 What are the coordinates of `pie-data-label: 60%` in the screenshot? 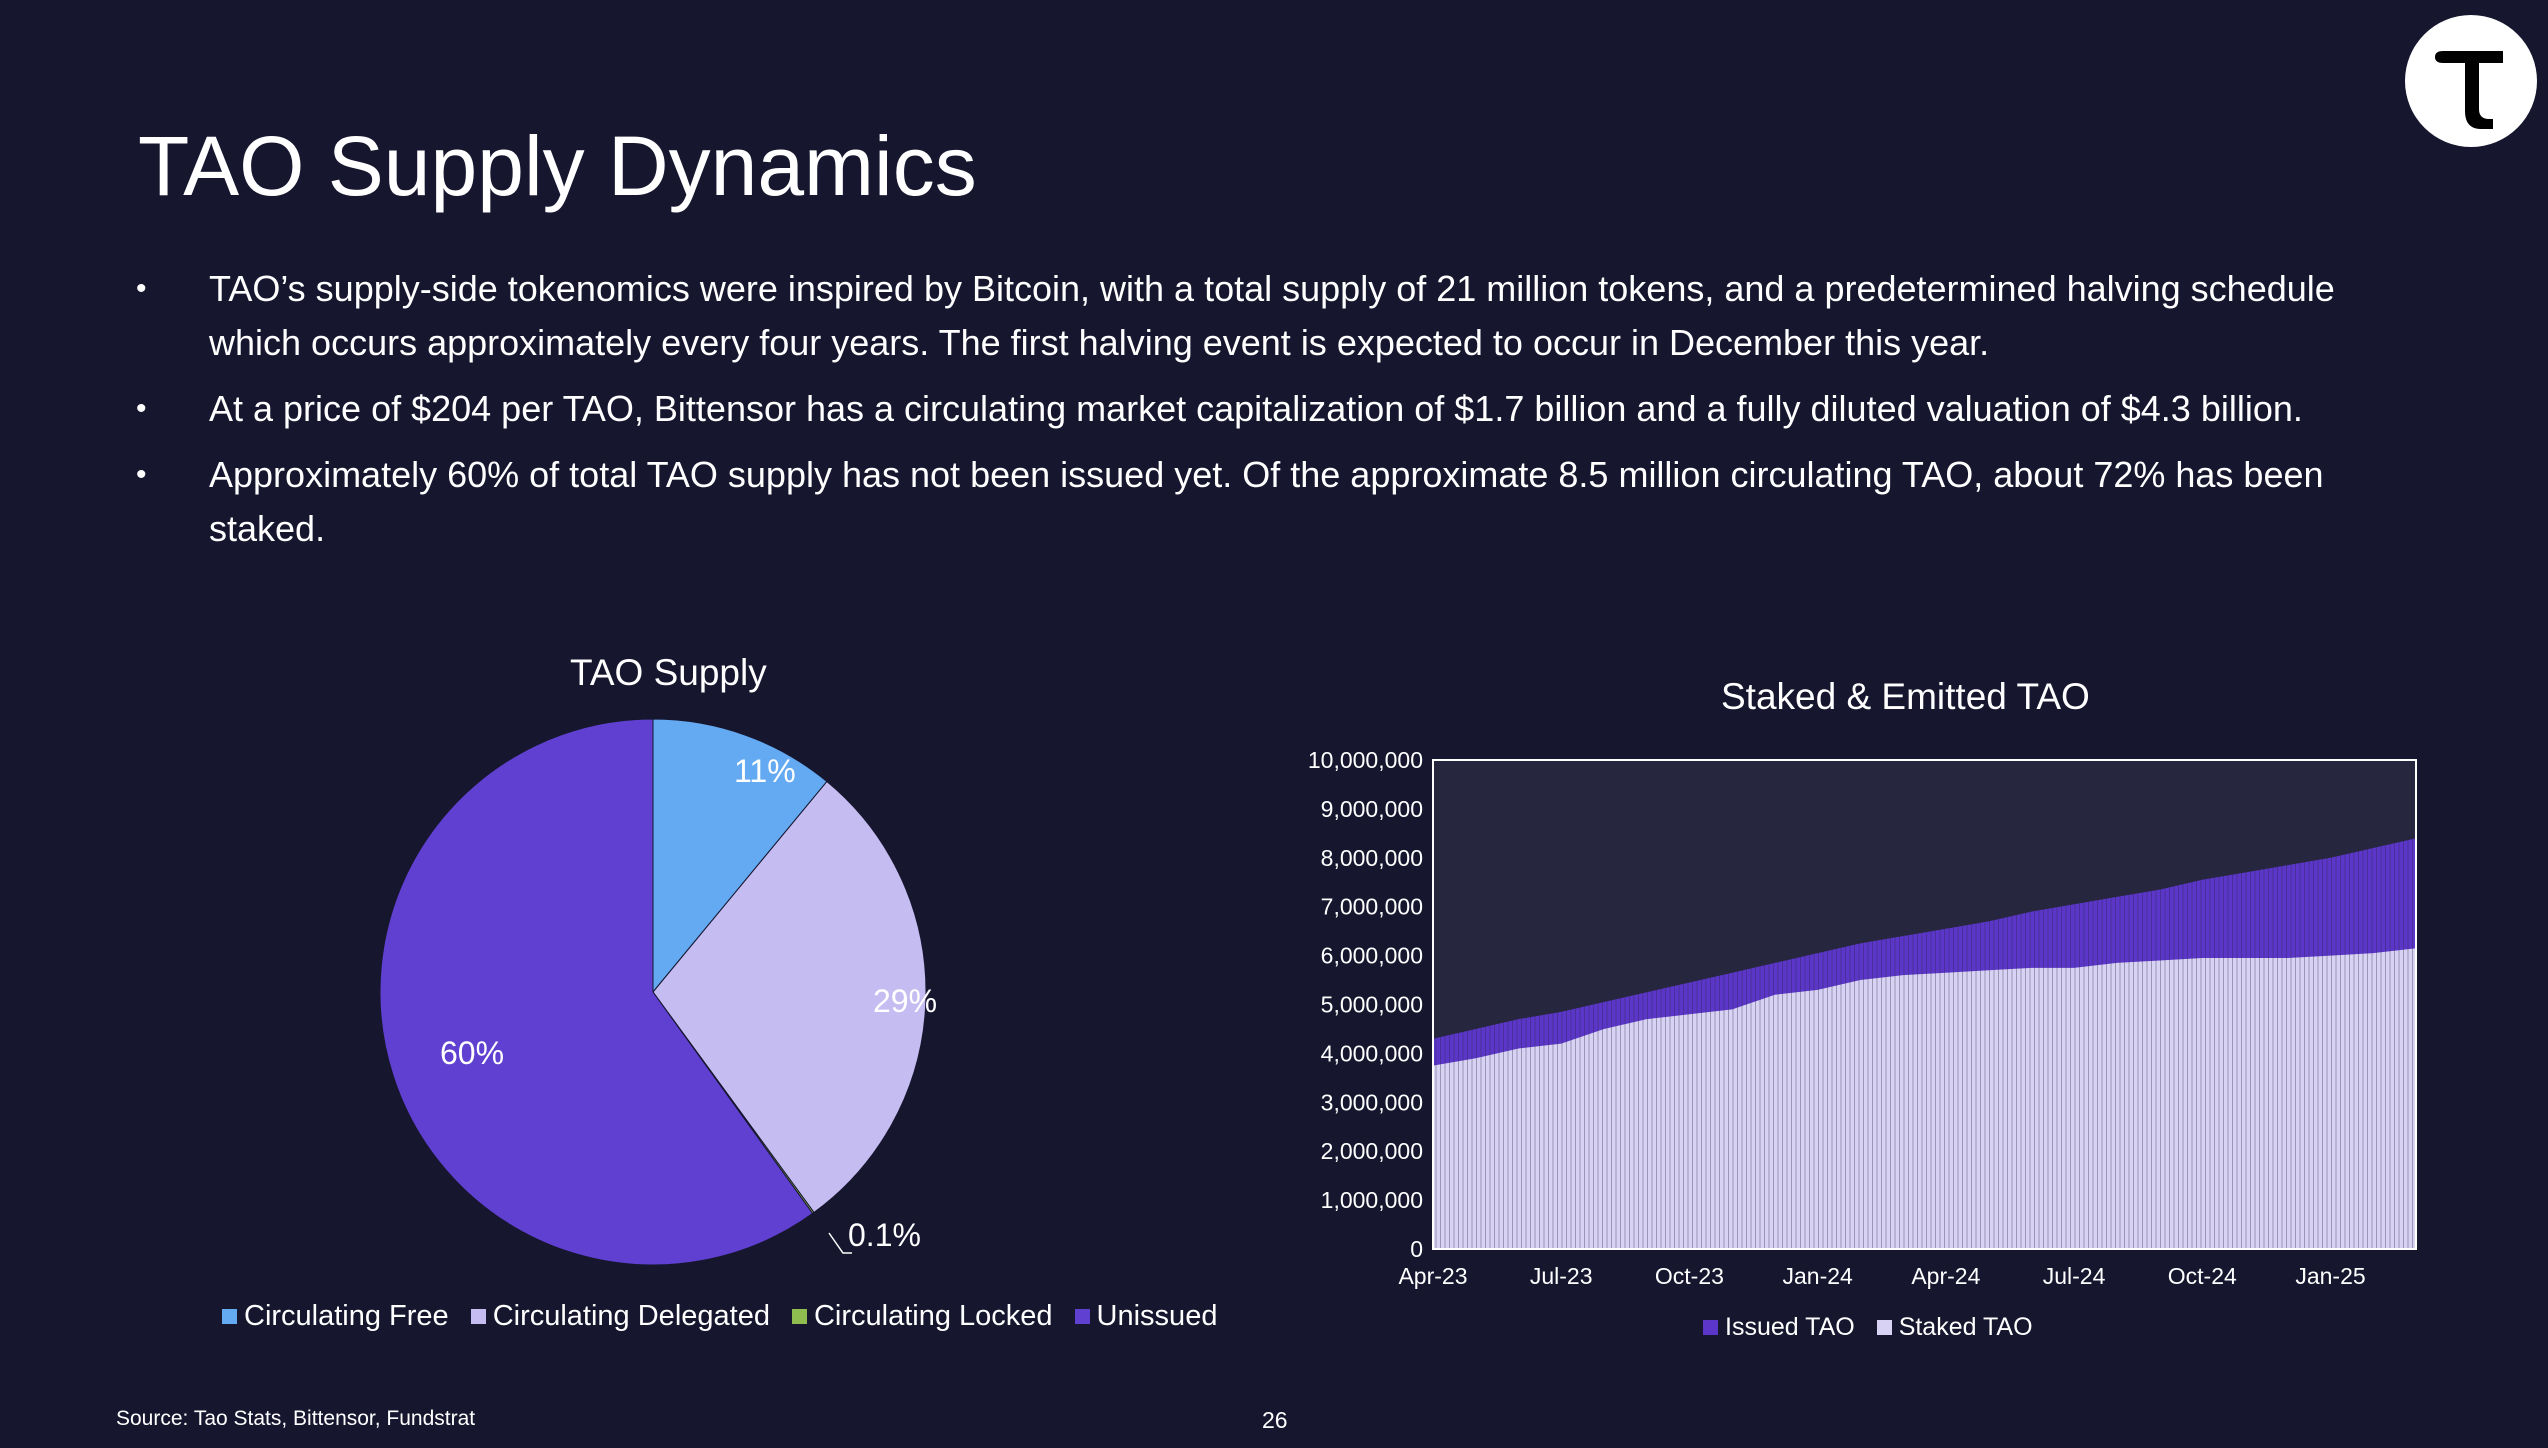 It's located at (472, 1053).